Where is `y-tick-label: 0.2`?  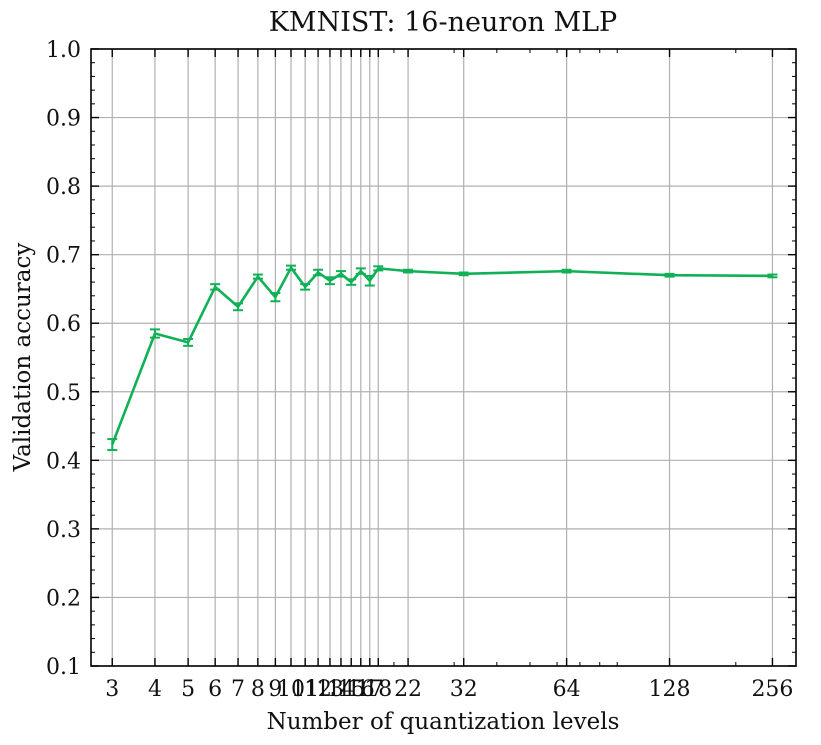 y-tick-label: 0.2 is located at coordinates (63, 598).